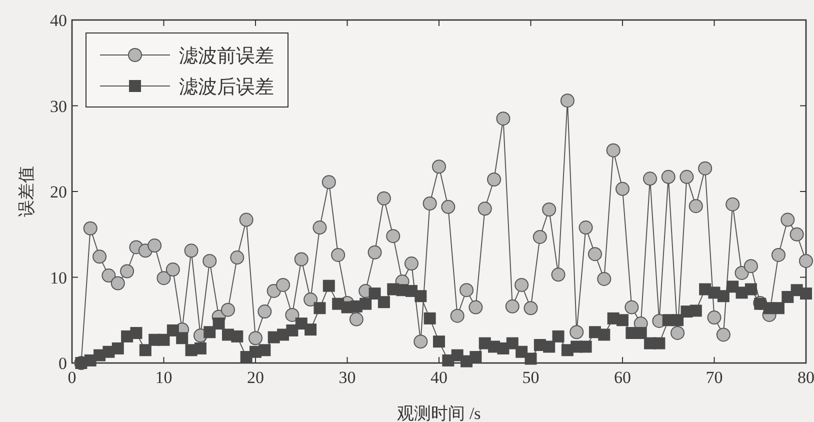  Describe the element at coordinates (255, 377) in the screenshot. I see `x-tick-label: 20` at that location.